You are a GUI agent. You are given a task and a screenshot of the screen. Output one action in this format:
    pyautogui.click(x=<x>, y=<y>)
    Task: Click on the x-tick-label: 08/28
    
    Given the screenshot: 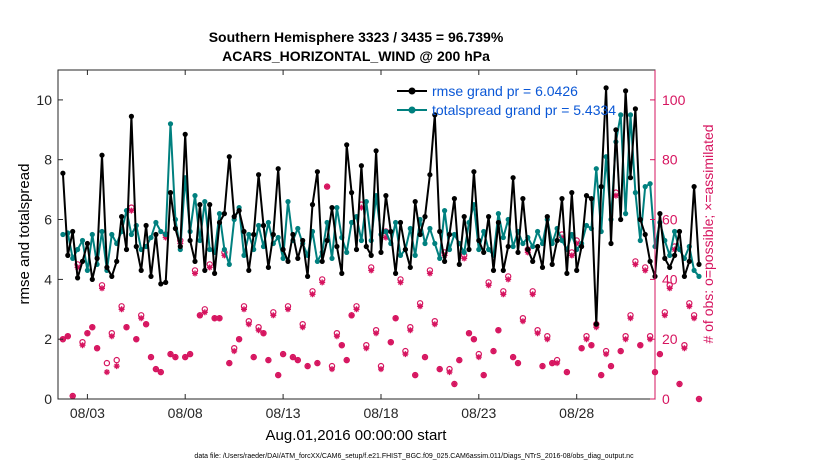 What is the action you would take?
    pyautogui.click(x=576, y=413)
    